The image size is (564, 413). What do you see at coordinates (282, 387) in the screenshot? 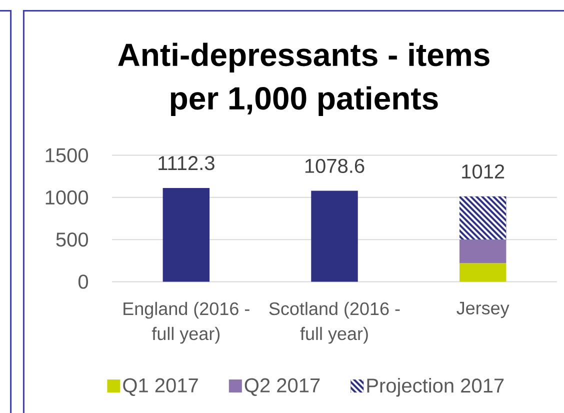
I see `legend-label: Q2 2017` at bounding box center [282, 387].